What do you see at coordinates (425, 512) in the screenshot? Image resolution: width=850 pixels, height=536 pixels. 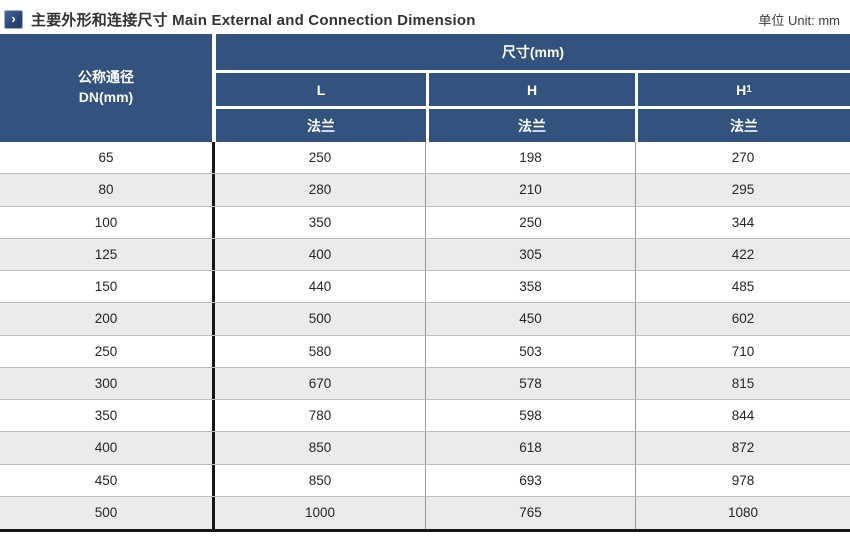 I see `table-row: 500 1000 765 1080` at bounding box center [425, 512].